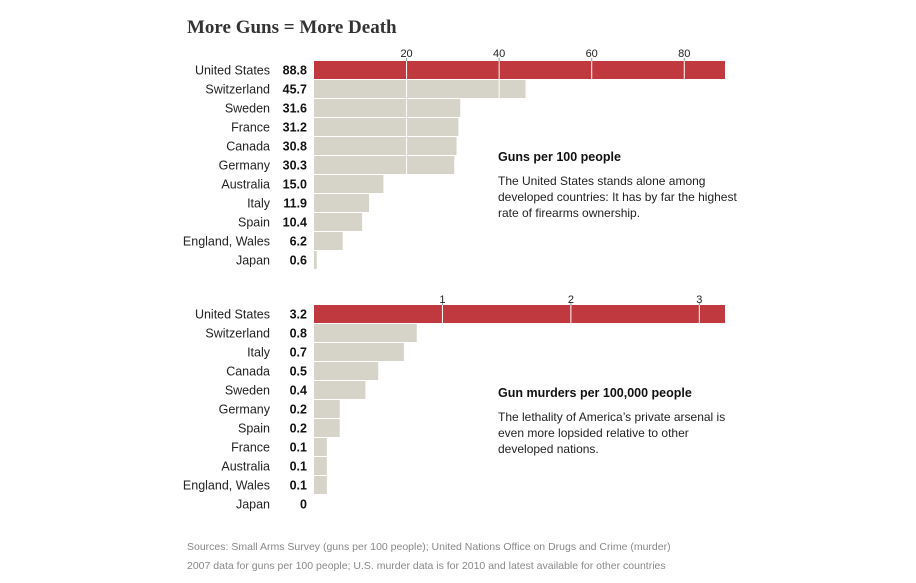 The image size is (916, 583). What do you see at coordinates (259, 204) in the screenshot?
I see `guns-category-label: Italy` at bounding box center [259, 204].